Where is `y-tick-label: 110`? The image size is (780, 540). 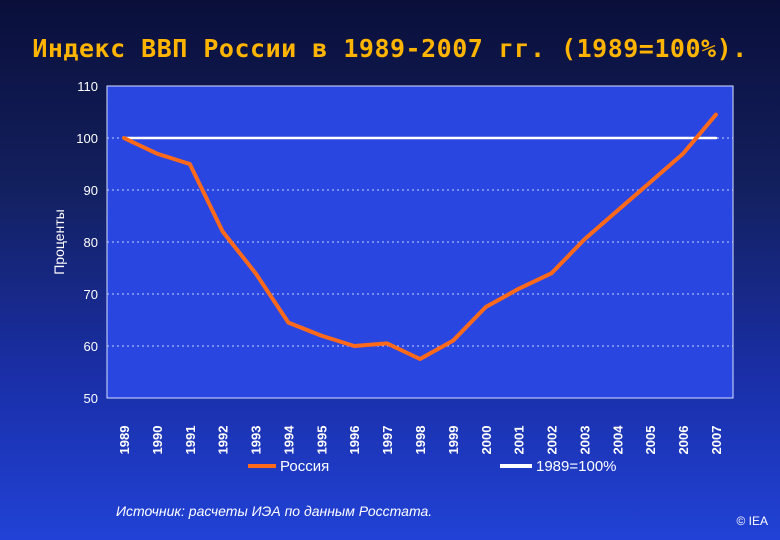 y-tick-label: 110 is located at coordinates (87, 86).